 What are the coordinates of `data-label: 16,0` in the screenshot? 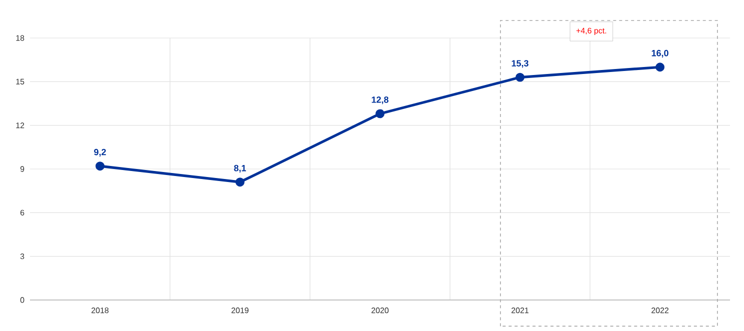 It's located at (660, 54).